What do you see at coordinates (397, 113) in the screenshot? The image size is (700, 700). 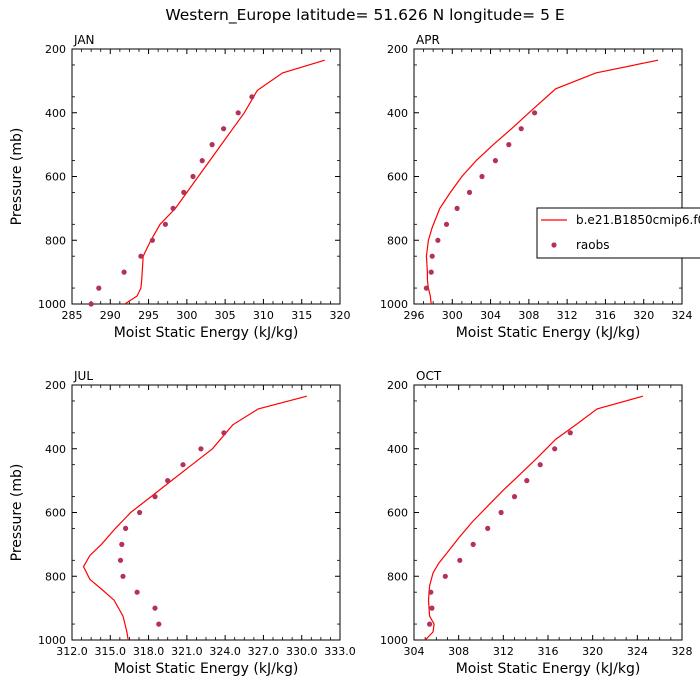 I see `y-tick-label: 400` at bounding box center [397, 113].